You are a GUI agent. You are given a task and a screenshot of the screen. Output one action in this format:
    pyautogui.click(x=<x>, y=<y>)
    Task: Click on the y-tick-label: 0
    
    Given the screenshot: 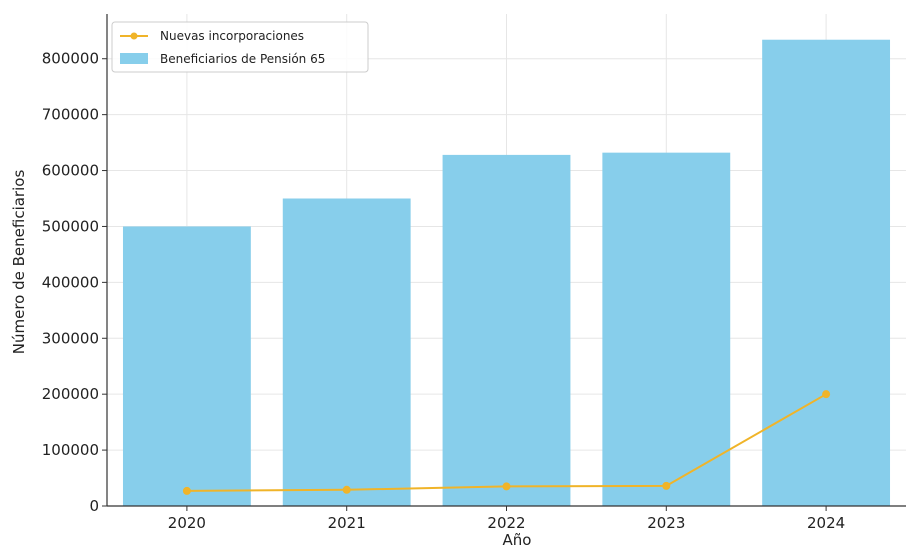 What is the action you would take?
    pyautogui.click(x=94, y=506)
    